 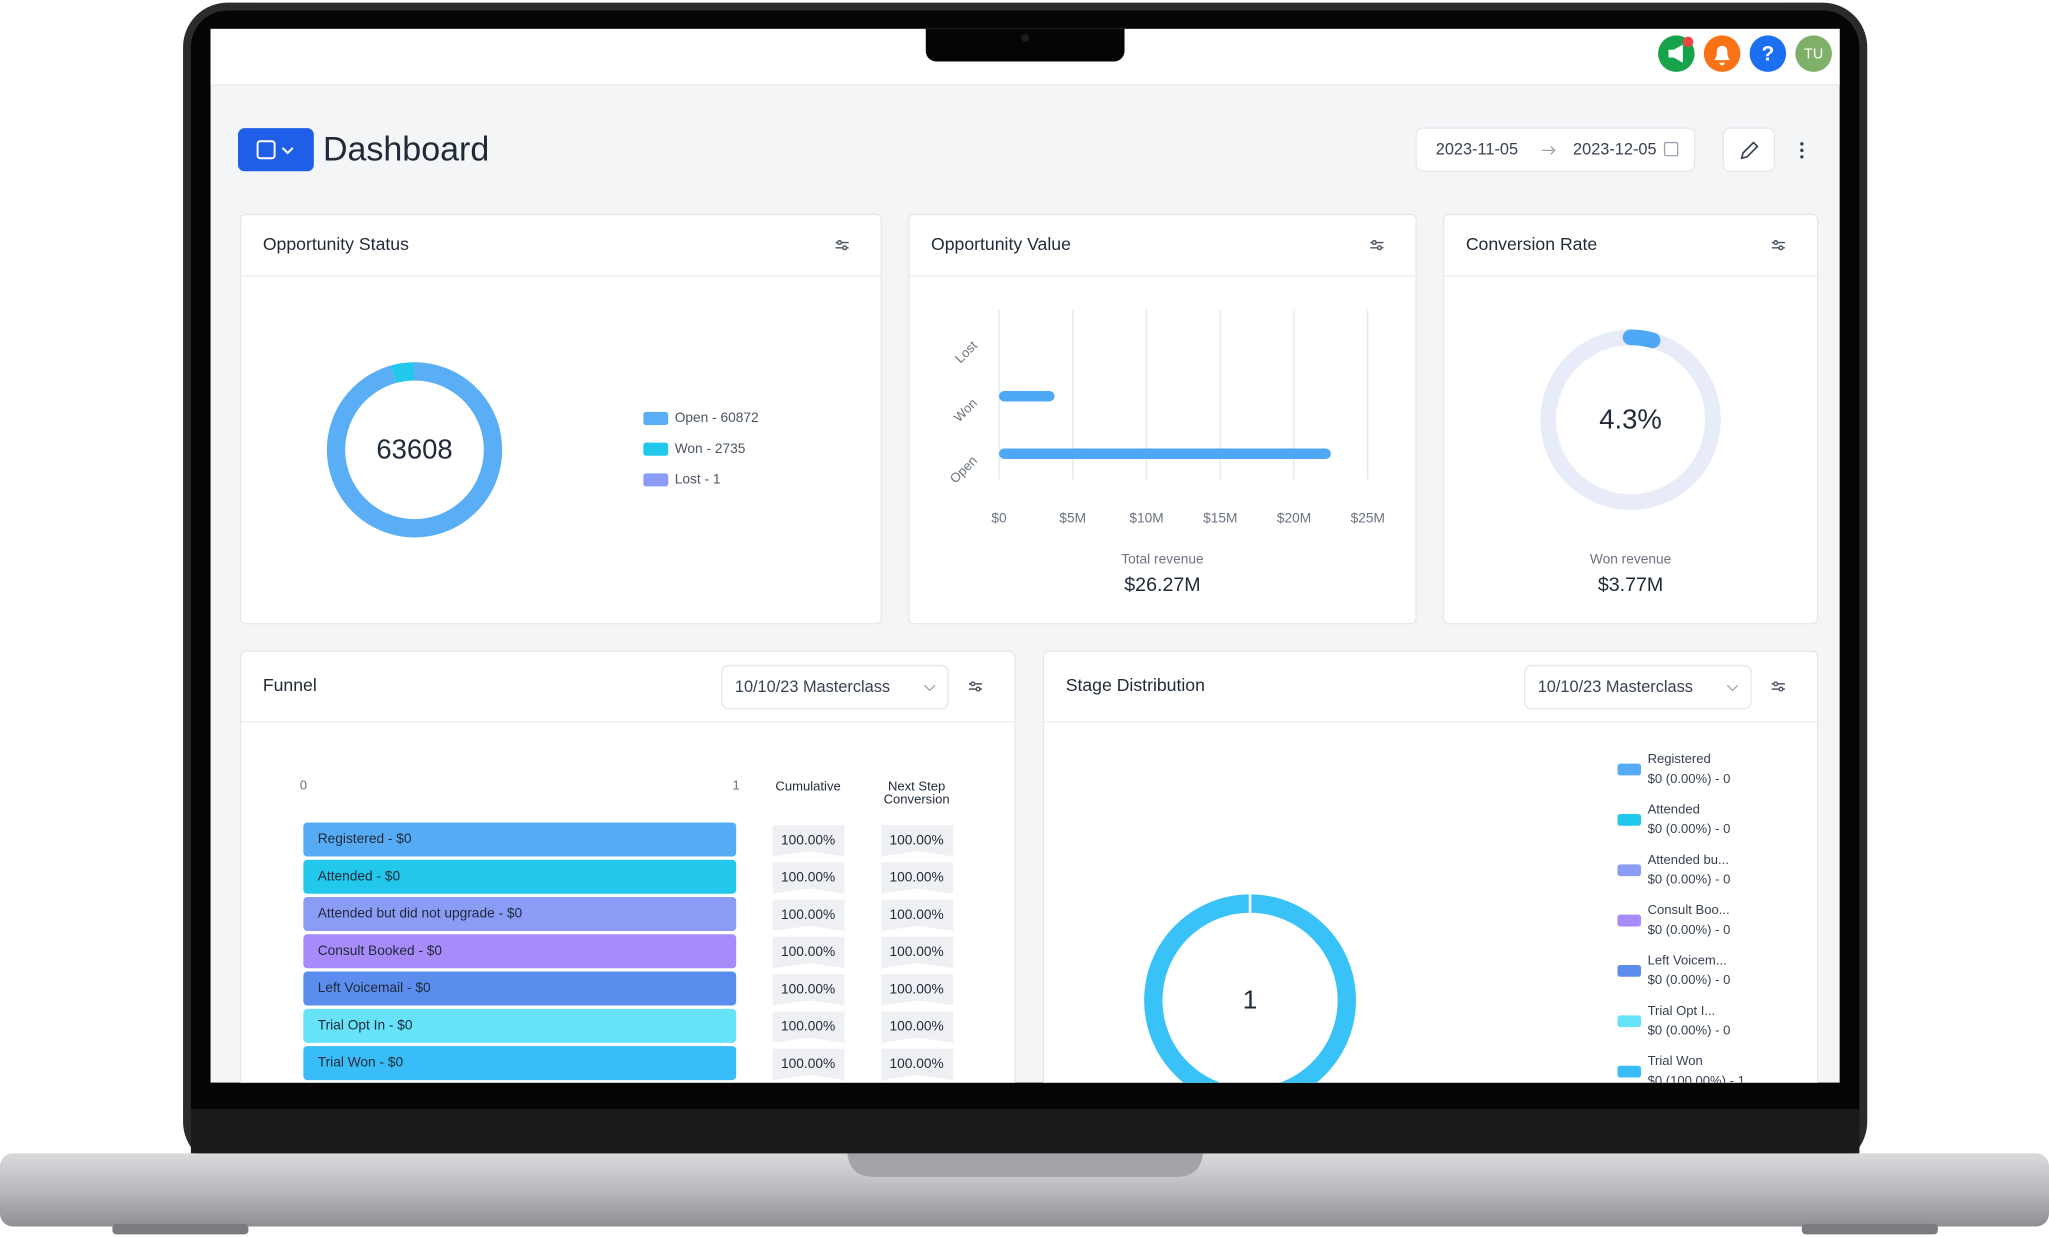 I want to click on page-title: Dashboard, so click(x=406, y=150).